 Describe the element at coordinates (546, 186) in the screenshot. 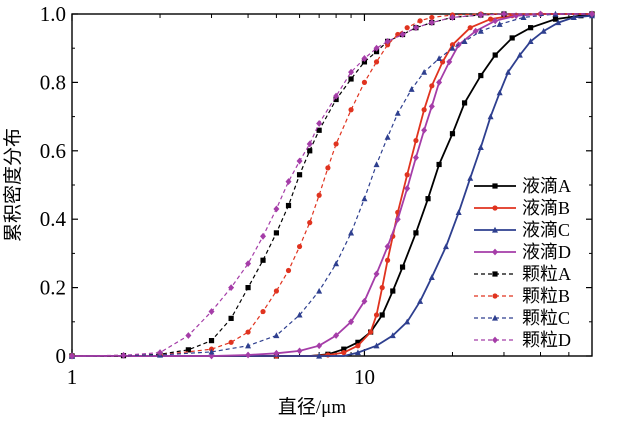

I see `legend-label-1: 液滴A` at that location.